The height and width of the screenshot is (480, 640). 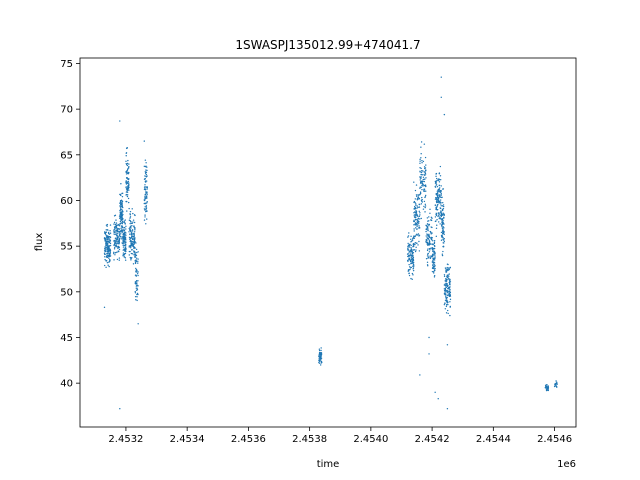 What do you see at coordinates (248, 439) in the screenshot?
I see `x-tick-label: 2.4536` at bounding box center [248, 439].